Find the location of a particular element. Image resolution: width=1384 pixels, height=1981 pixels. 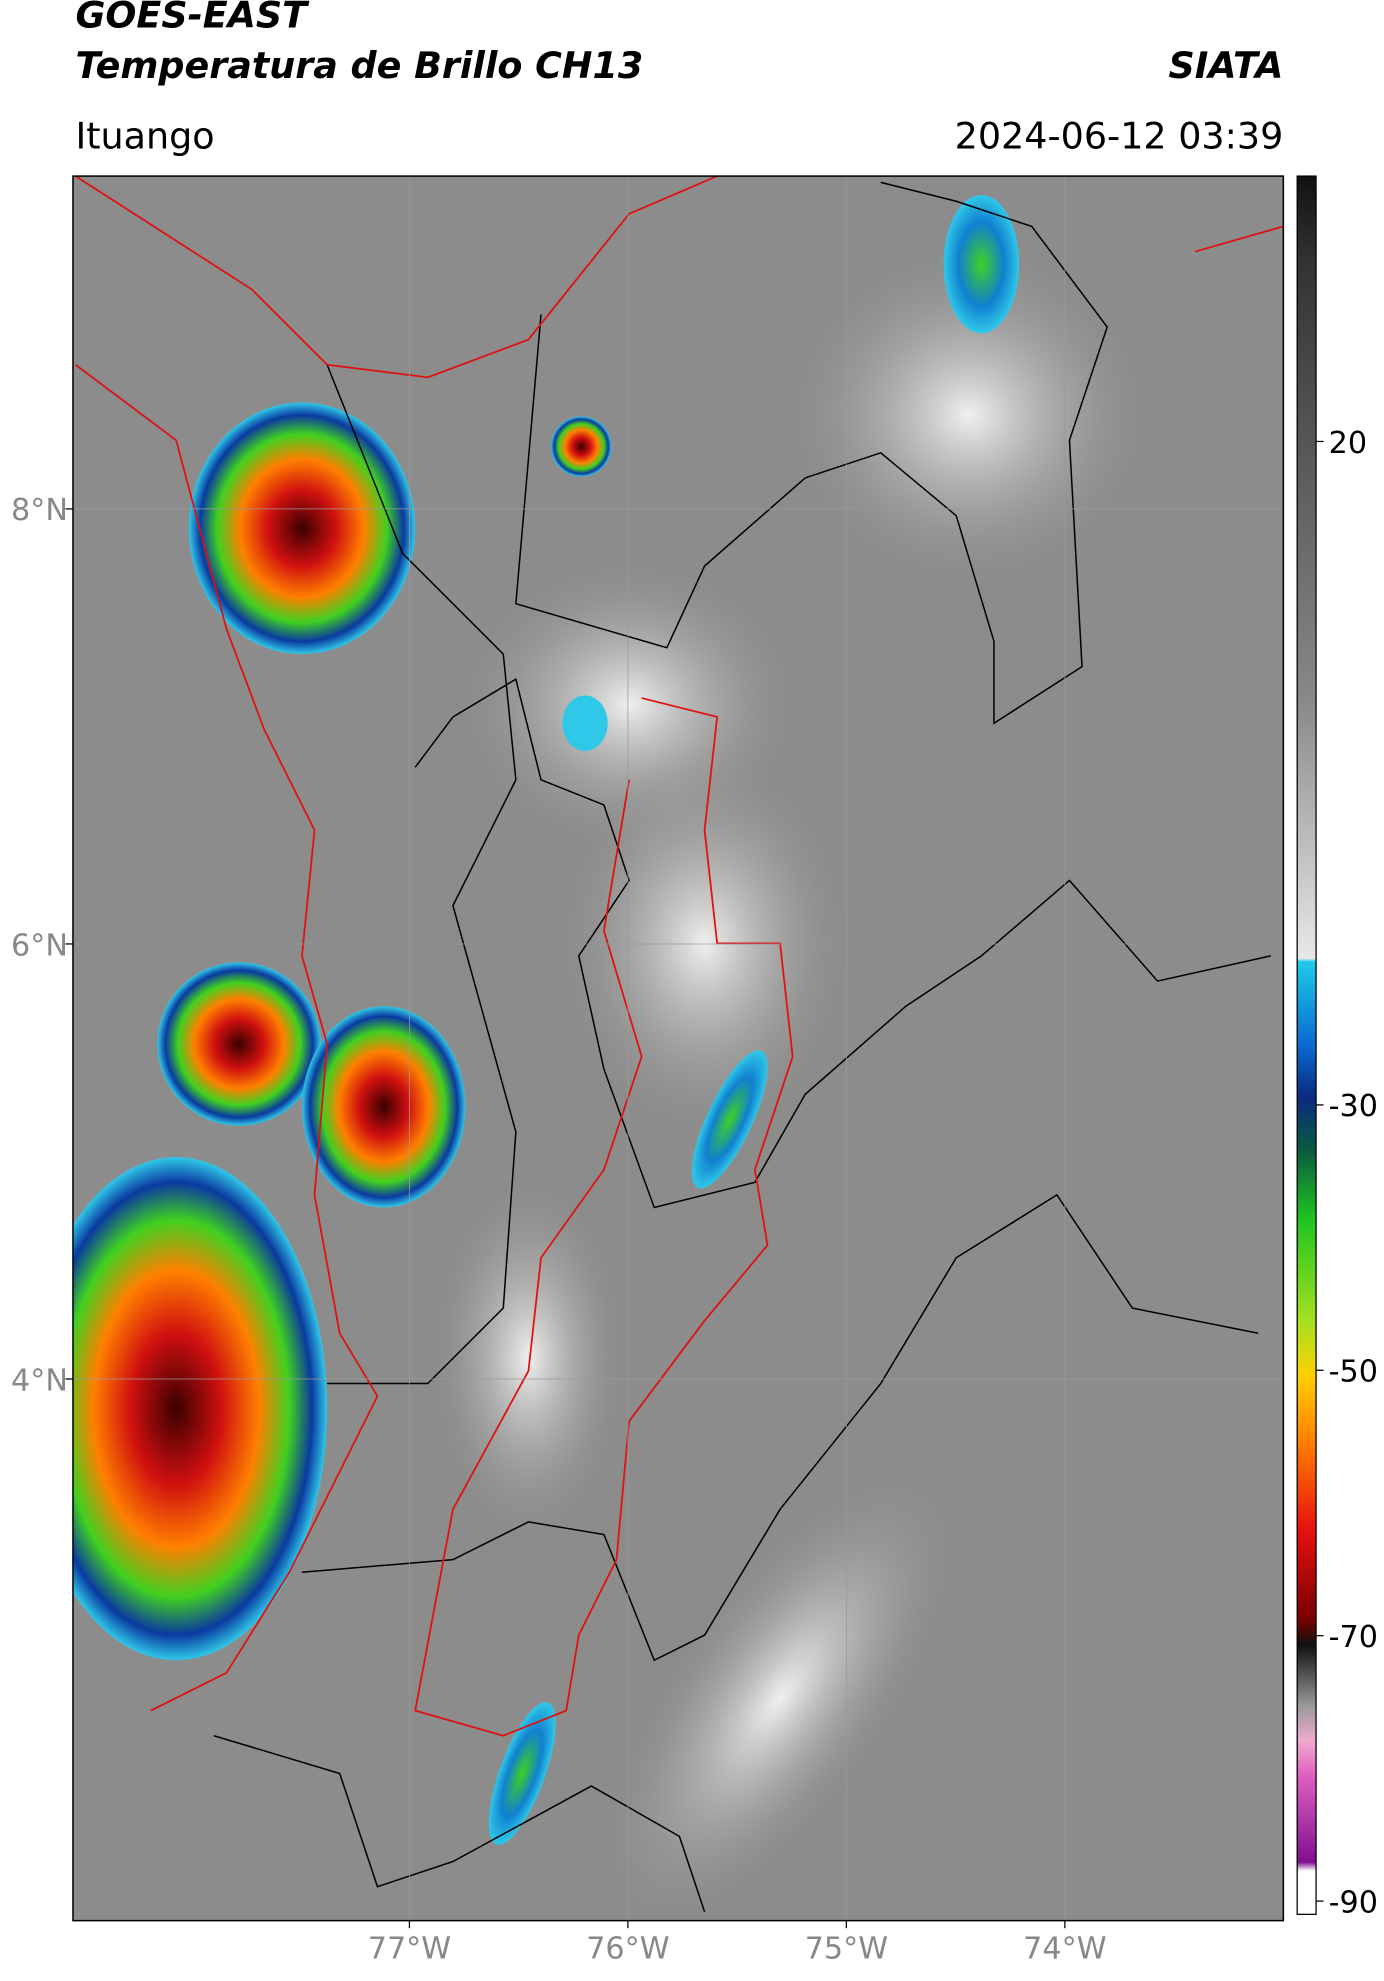

organization: SIATA is located at coordinates (1225, 65).